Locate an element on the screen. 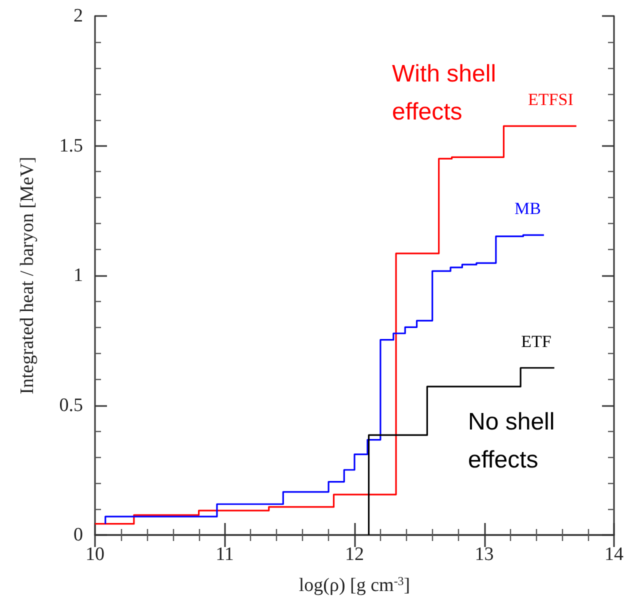 The height and width of the screenshot is (613, 639). y-tick-label: 2 is located at coordinates (78, 16).